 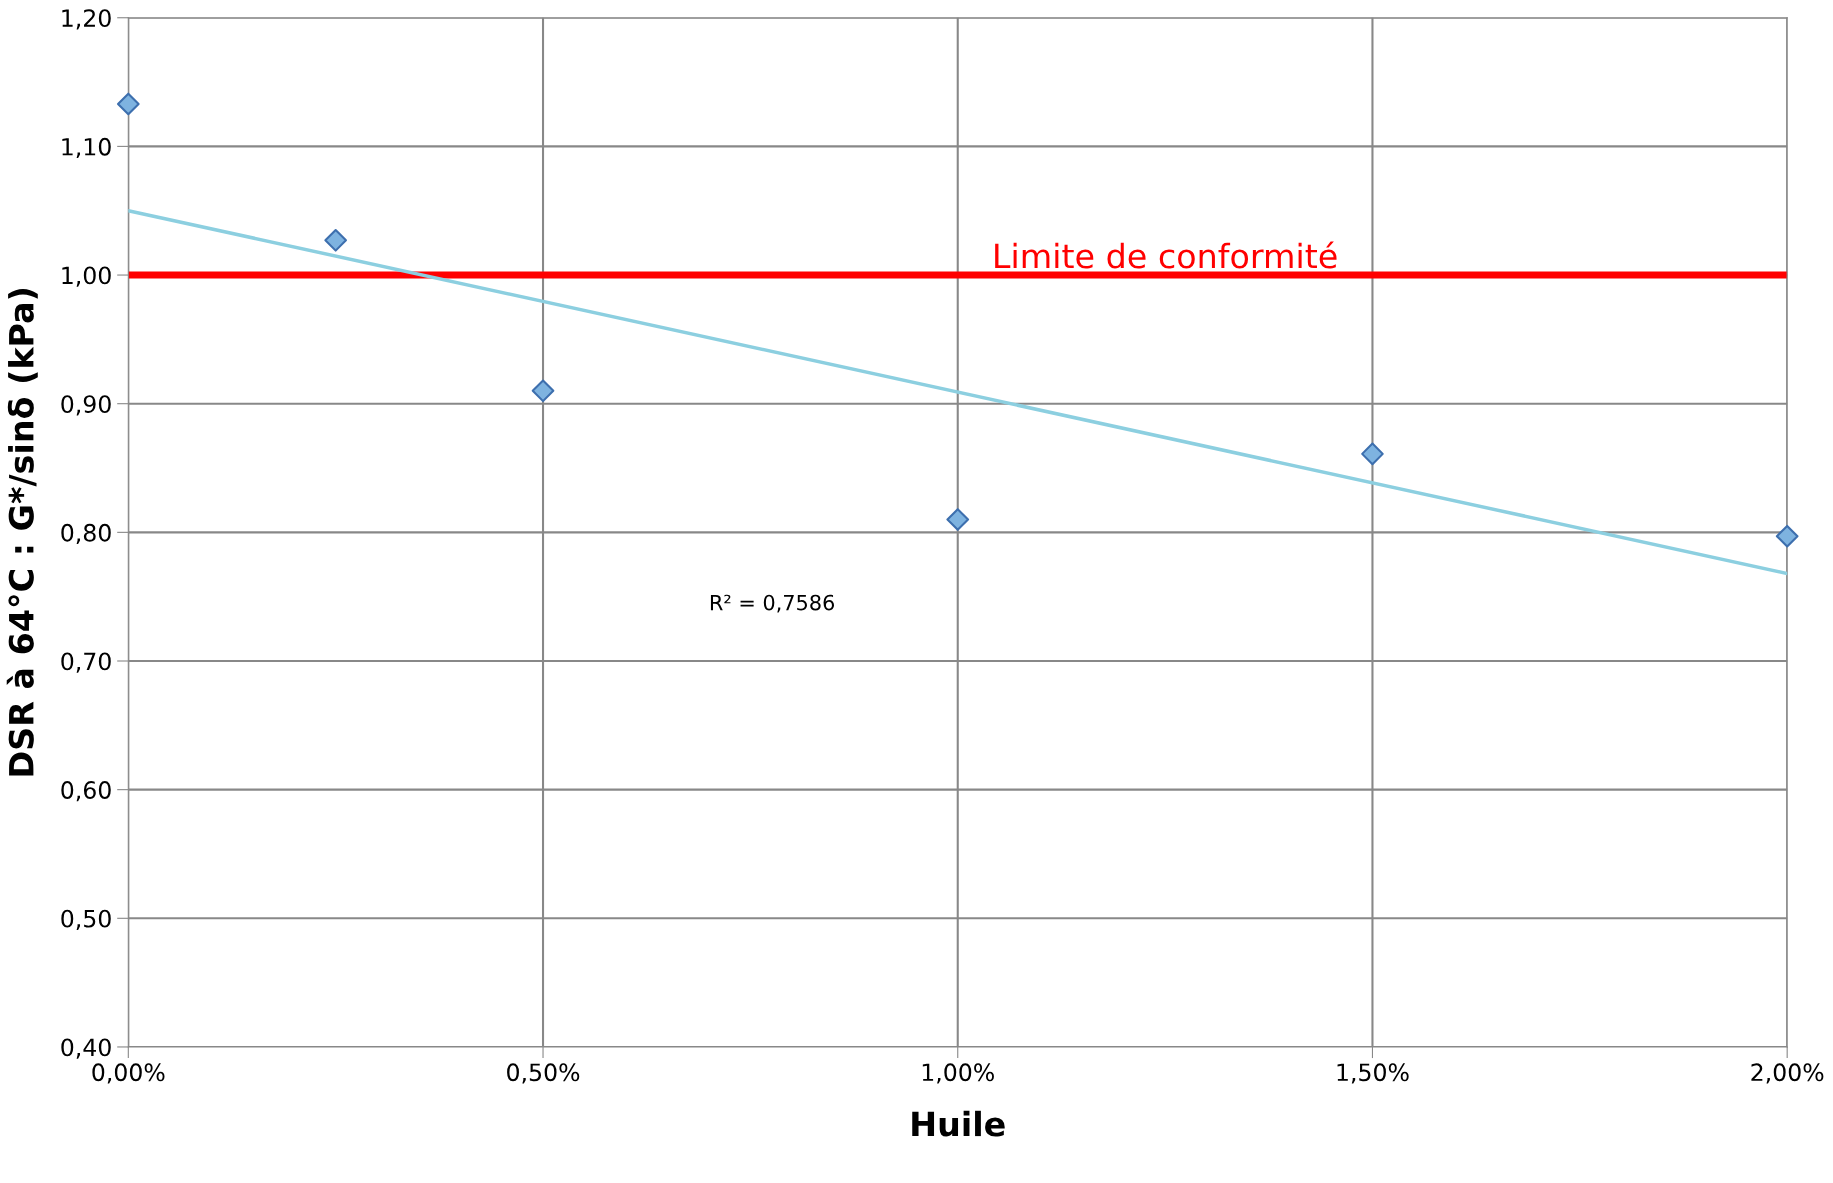 What do you see at coordinates (86, 791) in the screenshot?
I see `y-tick-label: 0,60` at bounding box center [86, 791].